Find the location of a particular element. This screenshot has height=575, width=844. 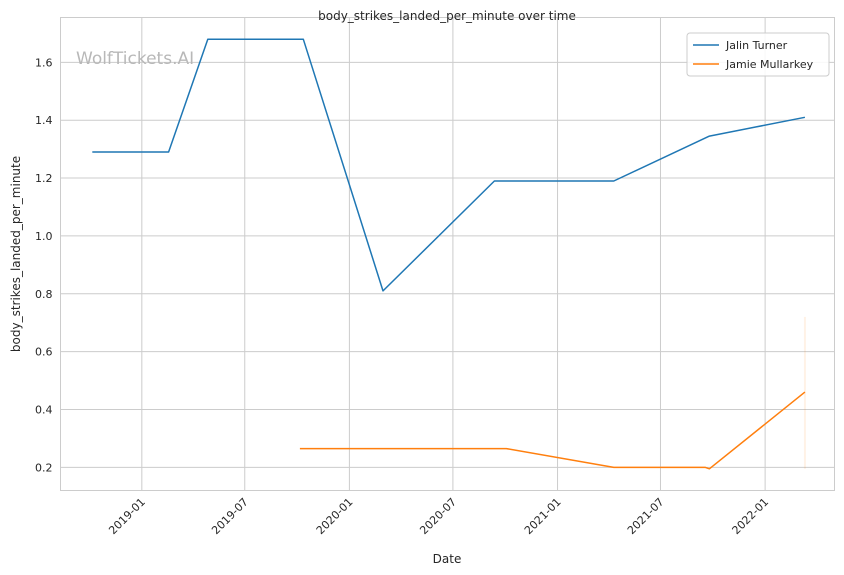

legend-entry: Jalin Turner is located at coordinates (756, 45).